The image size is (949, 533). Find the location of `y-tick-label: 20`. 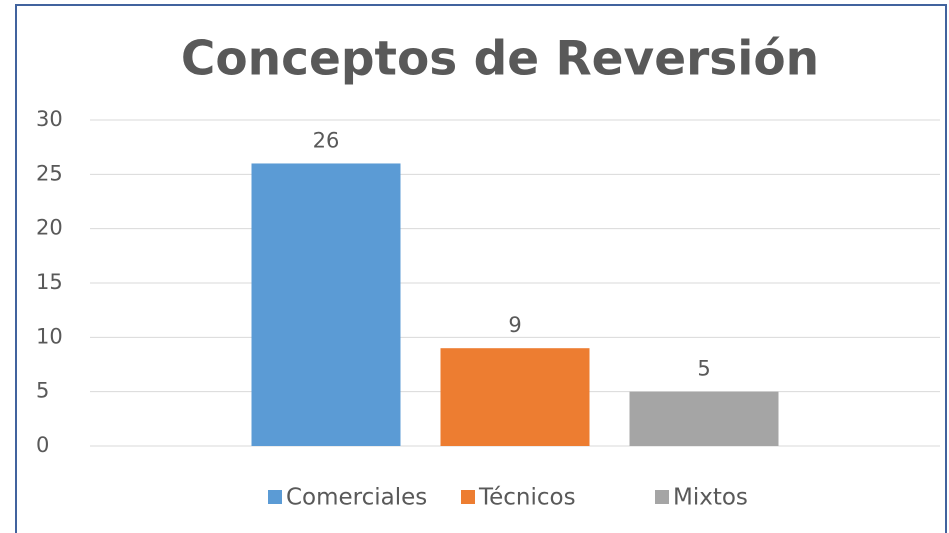

y-tick-label: 20 is located at coordinates (49, 228).